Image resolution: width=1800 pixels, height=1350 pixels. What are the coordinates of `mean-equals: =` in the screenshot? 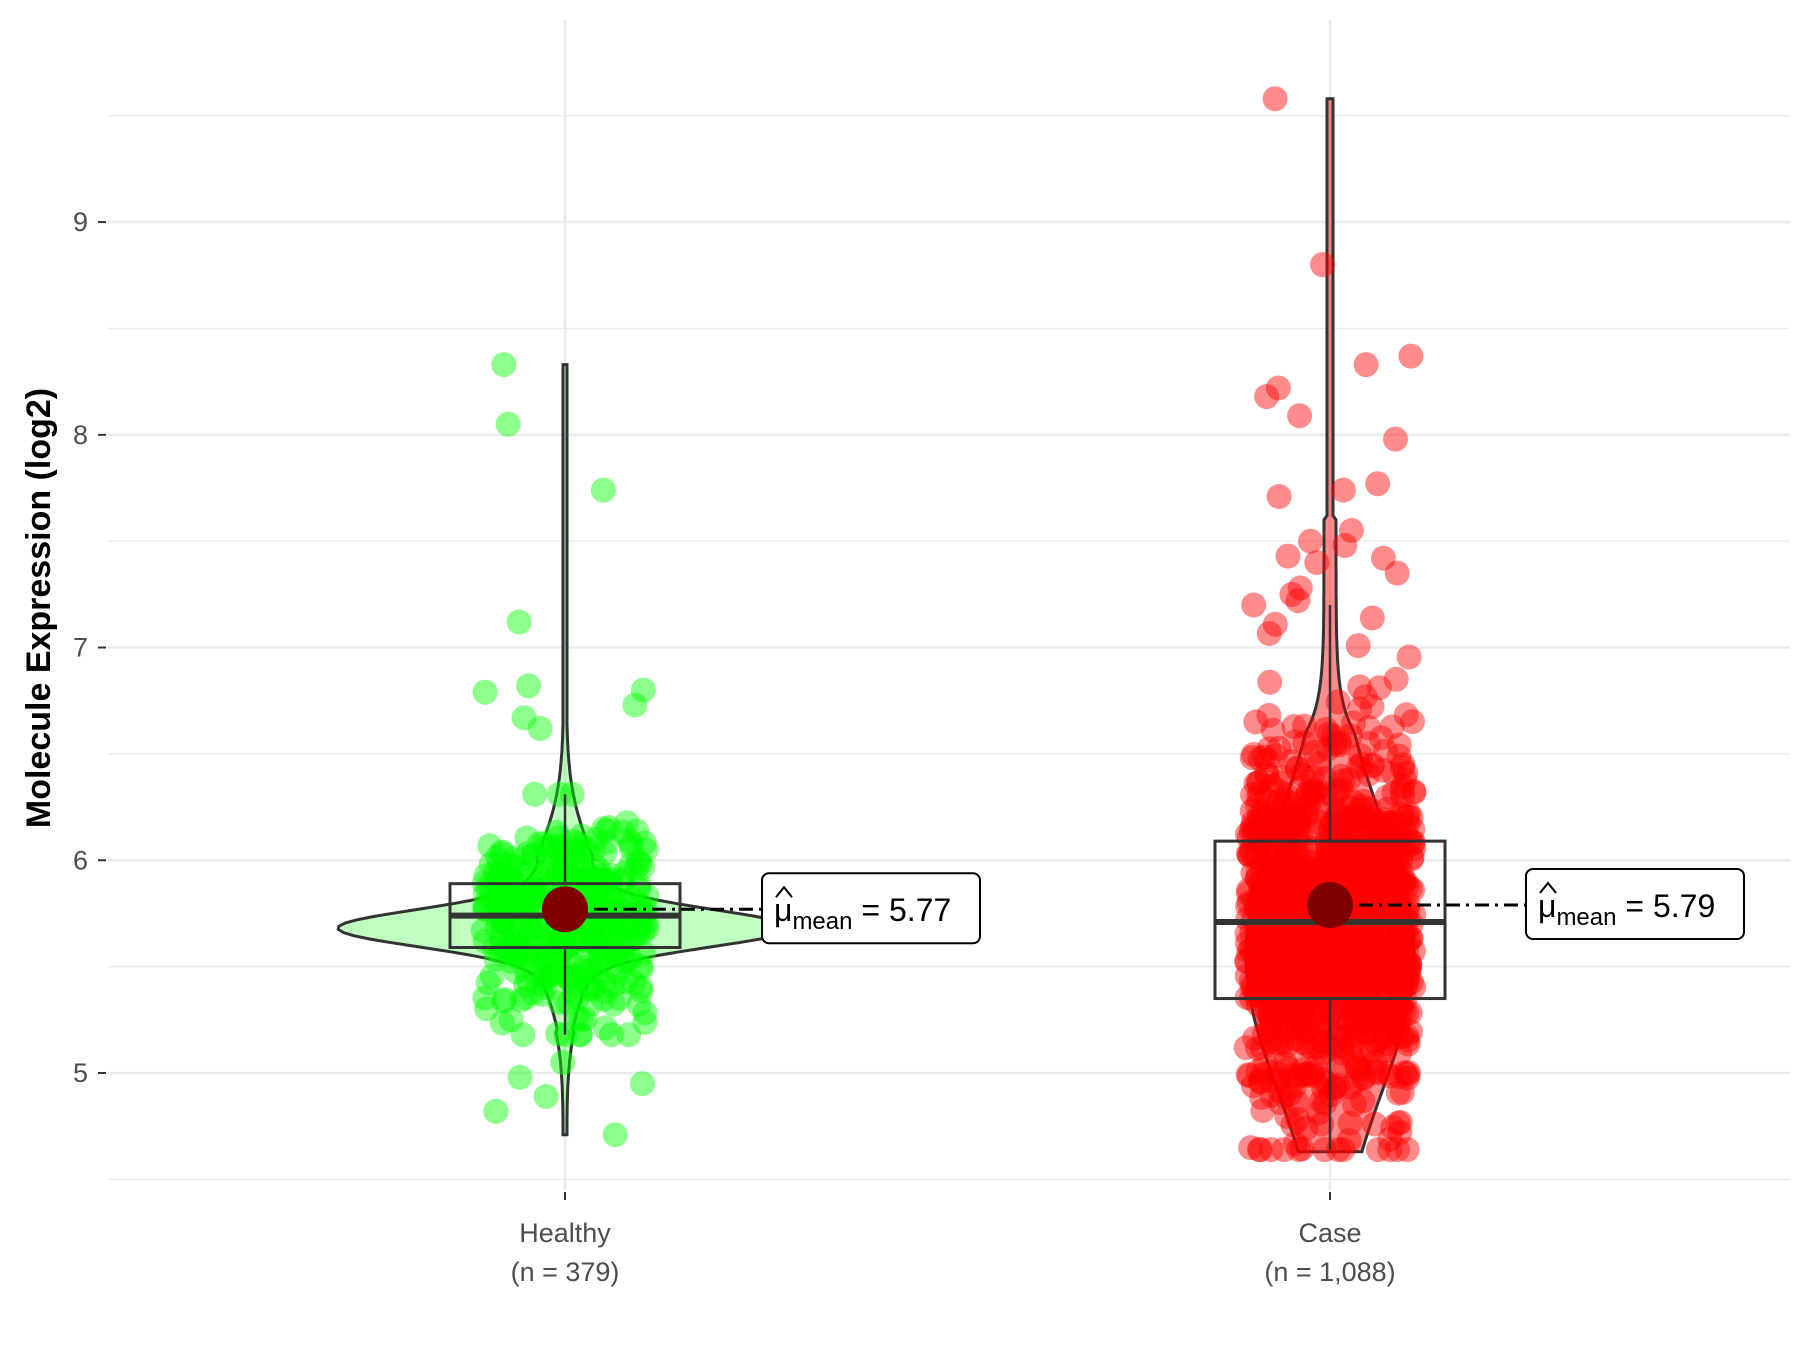 It's located at (870, 910).